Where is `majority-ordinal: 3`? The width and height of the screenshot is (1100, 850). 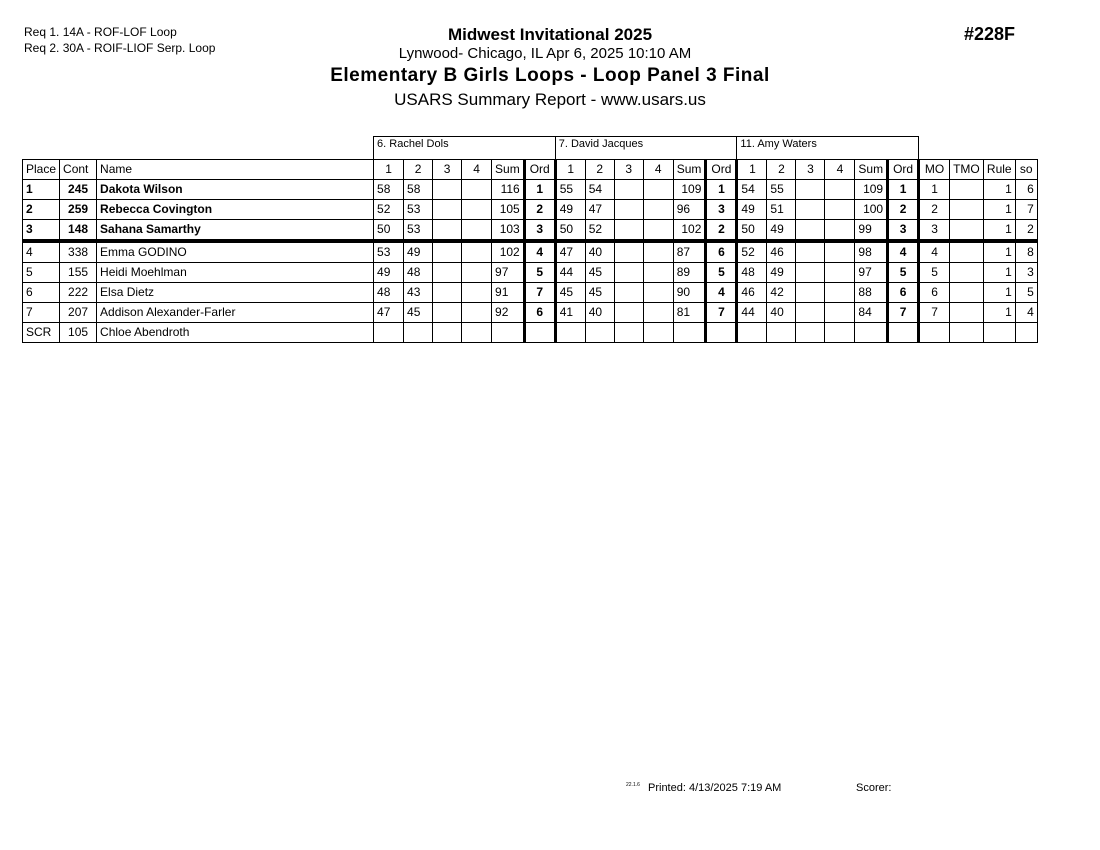
majority-ordinal: 3 is located at coordinates (934, 231).